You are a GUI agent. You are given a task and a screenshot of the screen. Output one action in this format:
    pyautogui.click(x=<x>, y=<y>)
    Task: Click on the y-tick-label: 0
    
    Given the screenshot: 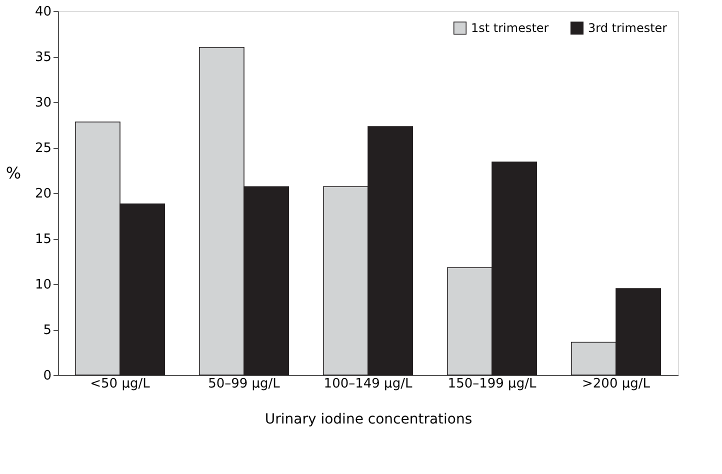 What is the action you would take?
    pyautogui.click(x=47, y=376)
    